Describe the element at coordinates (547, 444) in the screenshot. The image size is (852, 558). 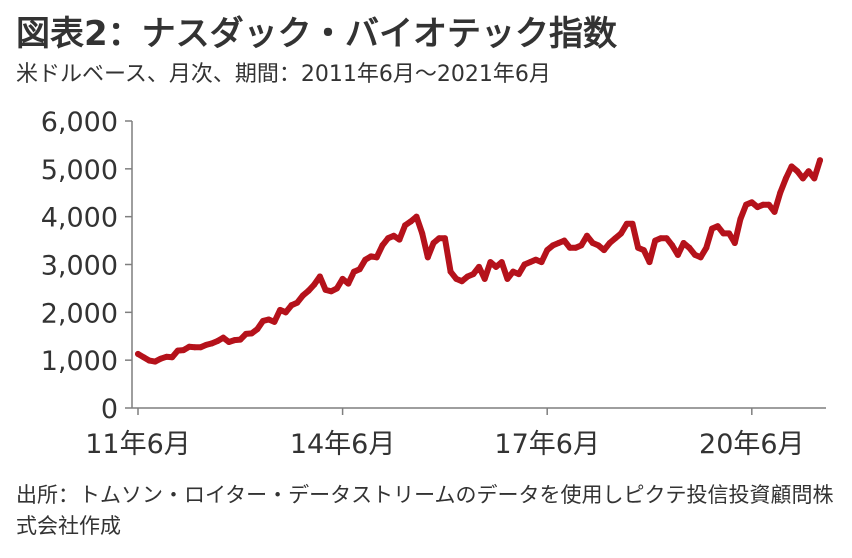
I see `x-tick-label: 17年6月` at that location.